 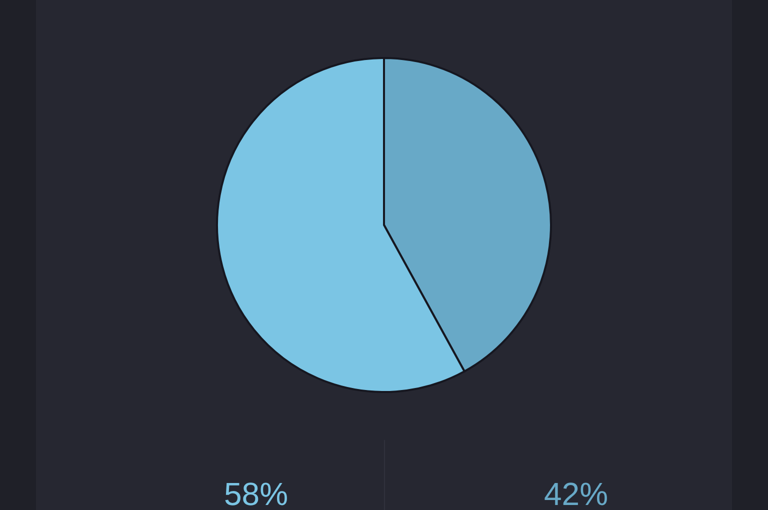 What do you see at coordinates (256, 493) in the screenshot?
I see `data-label: 58%` at bounding box center [256, 493].